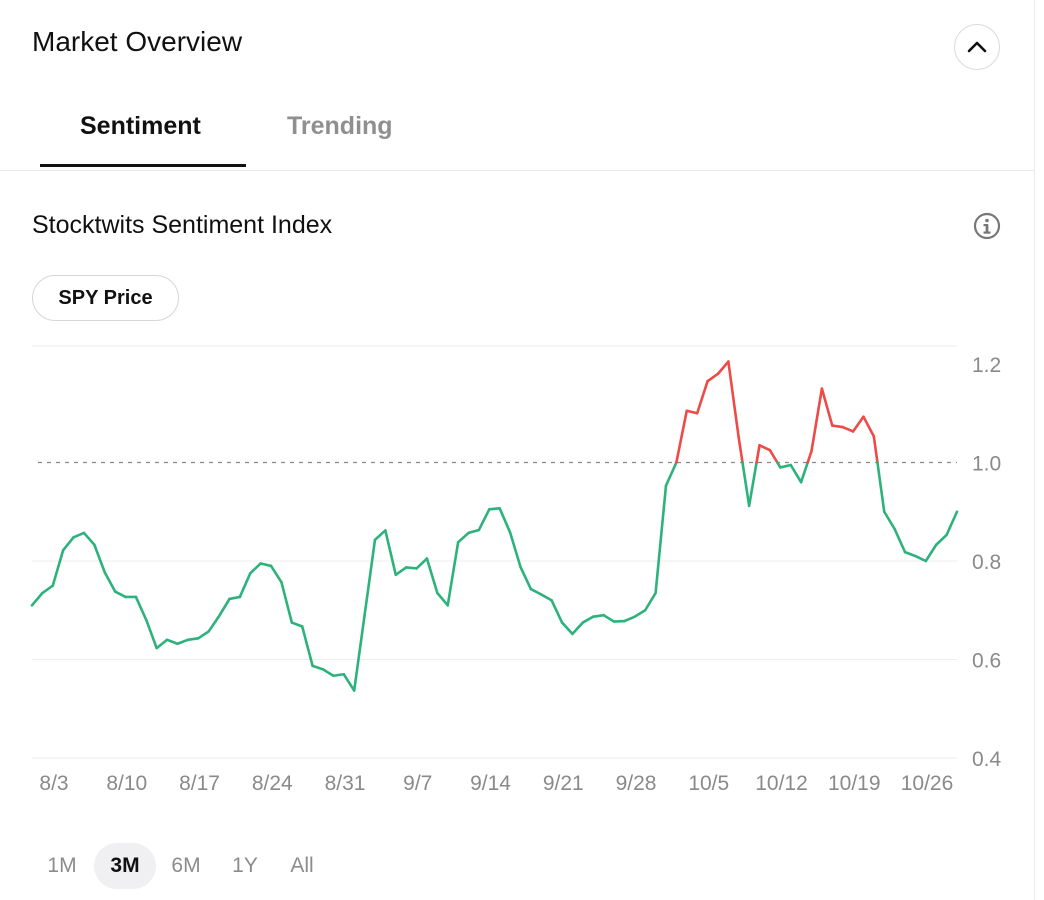  I want to click on range-6m-button: 6M, so click(186, 865).